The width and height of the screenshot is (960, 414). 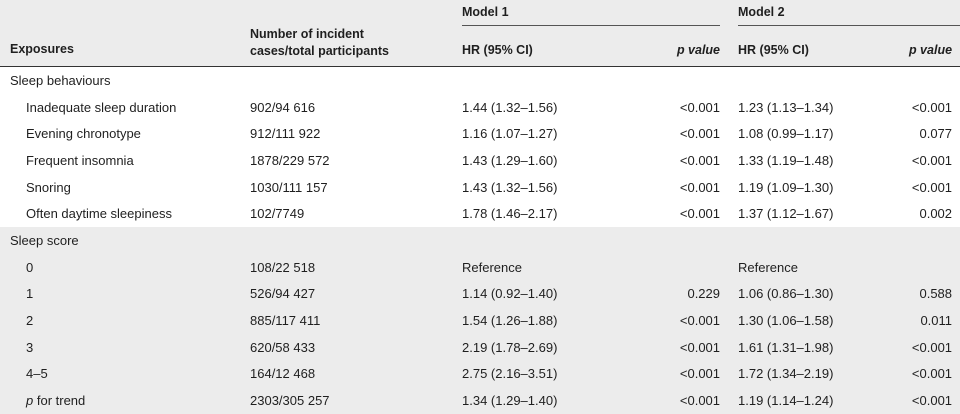 I want to click on model2-hr-cell: 1.72 (1.34–2.19), so click(x=818, y=374).